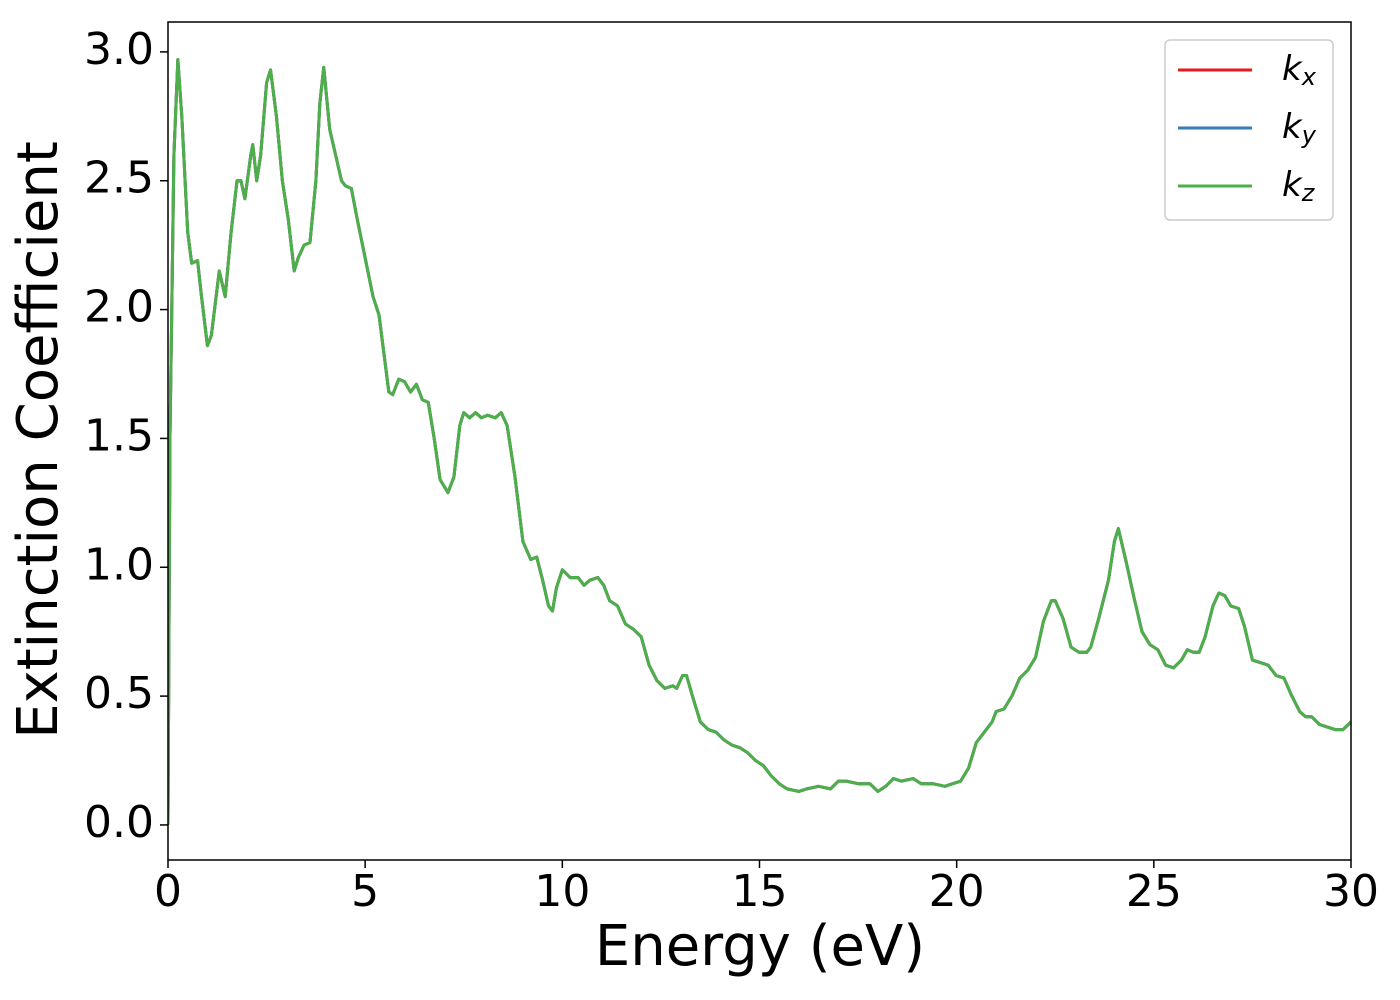 This screenshot has width=1400, height=1000. I want to click on y-axis-label: Extinction Coefficient, so click(38, 440).